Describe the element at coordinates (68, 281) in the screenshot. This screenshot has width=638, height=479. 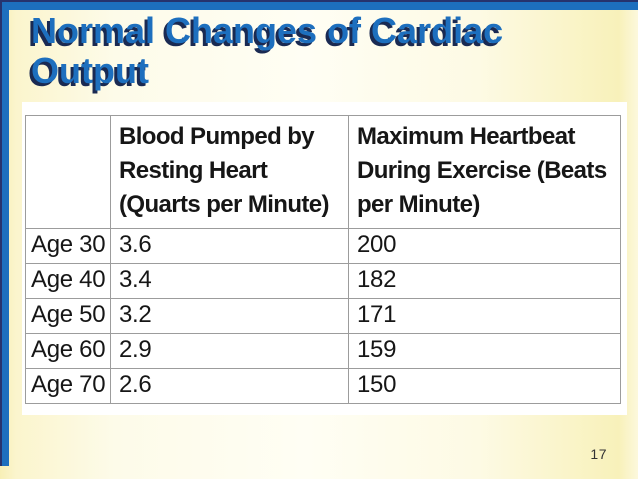
I see `age-cell: Age 40` at that location.